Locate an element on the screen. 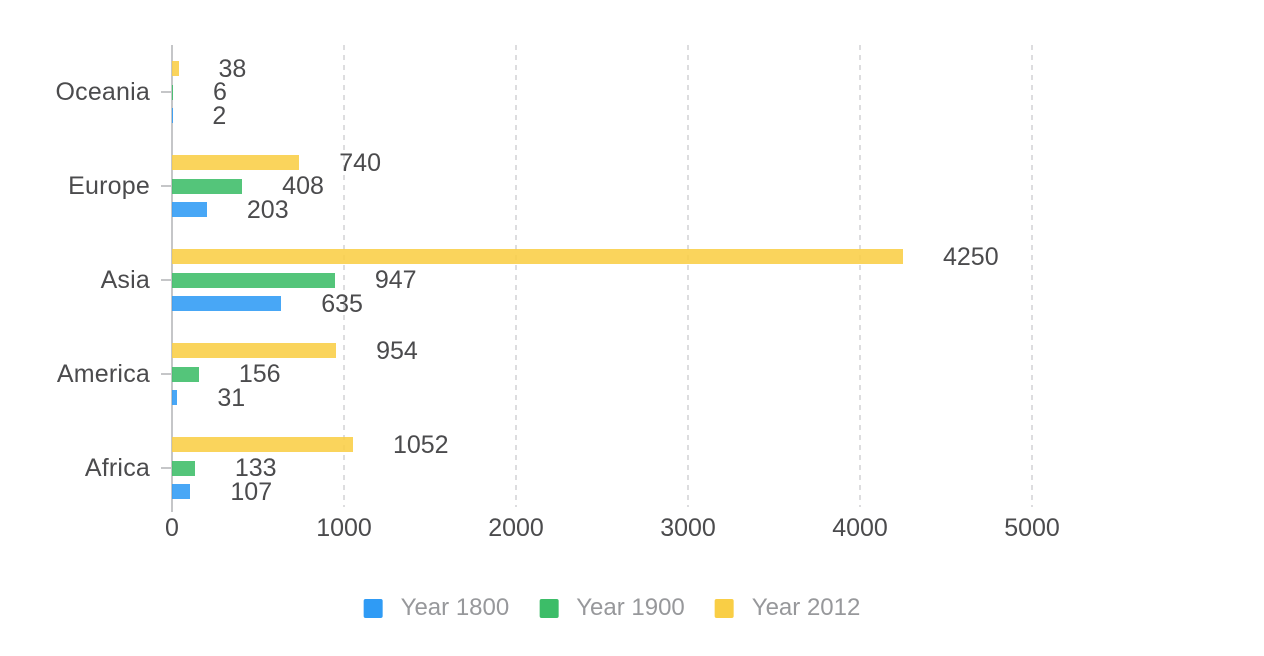 The width and height of the screenshot is (1264, 656). x-tick-label-0: 0 is located at coordinates (172, 528).